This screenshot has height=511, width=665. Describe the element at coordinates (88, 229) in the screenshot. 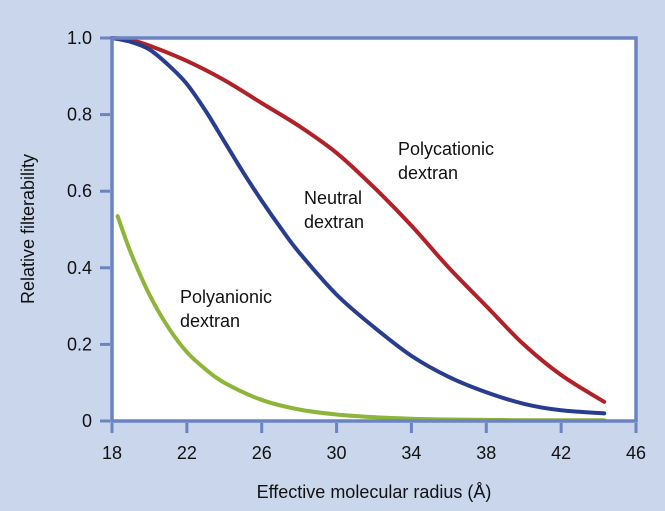

I see `y-axis: 0 0.2 0.4 0.6 0.8 1.0` at that location.